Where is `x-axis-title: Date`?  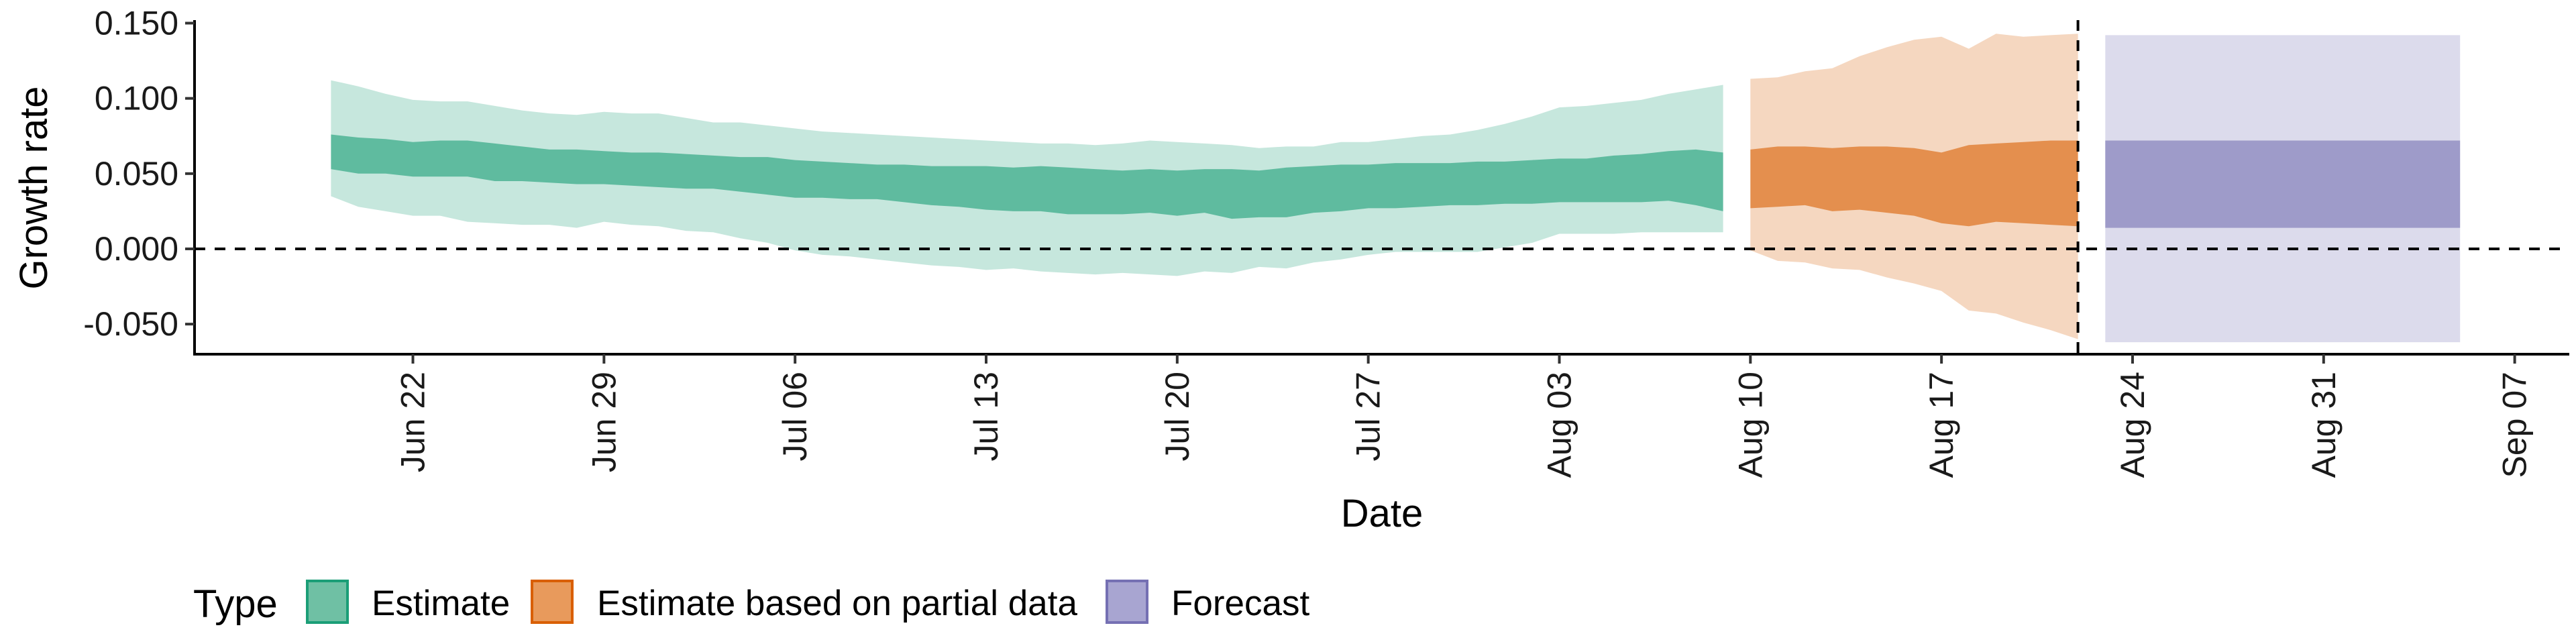
x-axis-title: Date is located at coordinates (1382, 513).